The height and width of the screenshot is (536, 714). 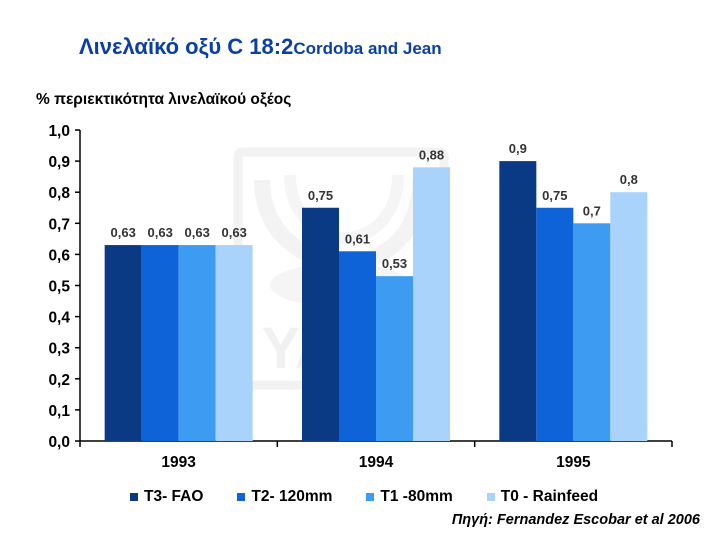 I want to click on legend-item: T2- 120mm, so click(x=284, y=497).